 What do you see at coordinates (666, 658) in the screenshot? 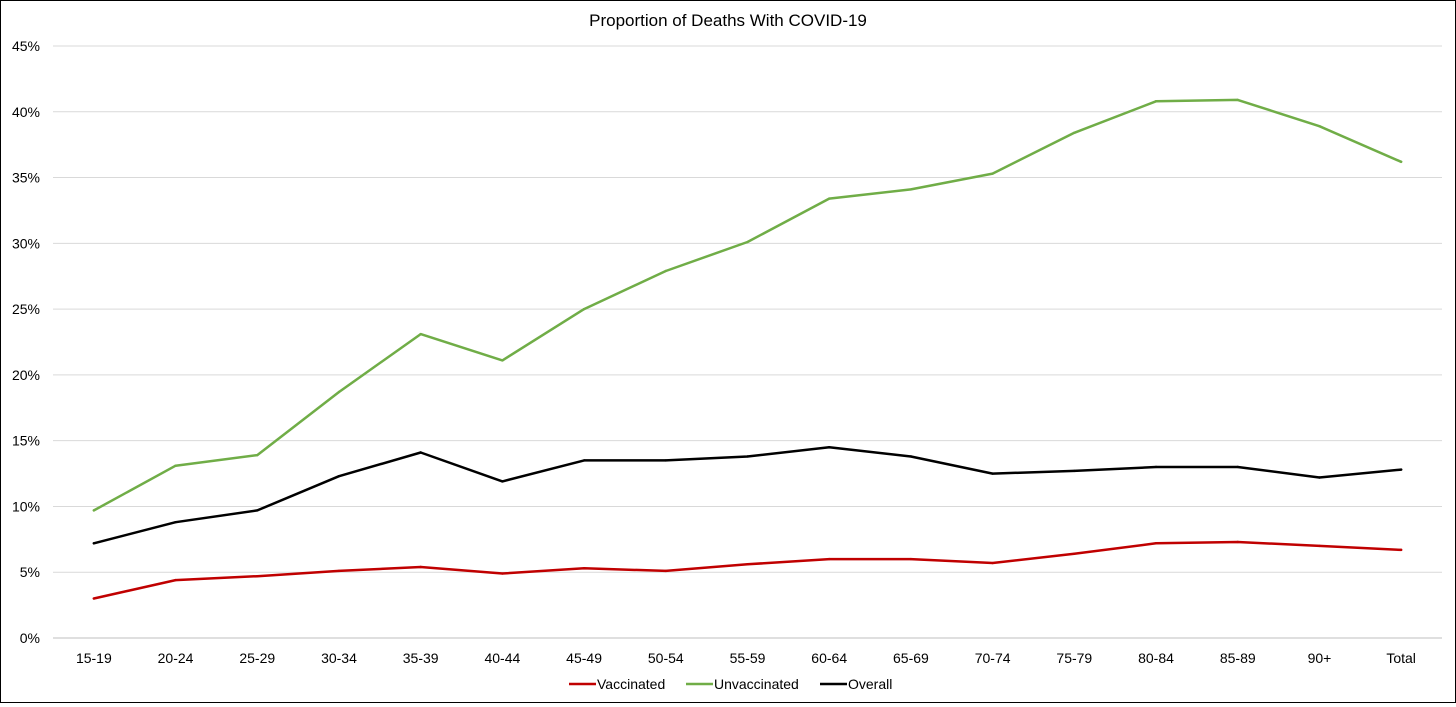
I see `x-tick-label: 50-54` at bounding box center [666, 658].